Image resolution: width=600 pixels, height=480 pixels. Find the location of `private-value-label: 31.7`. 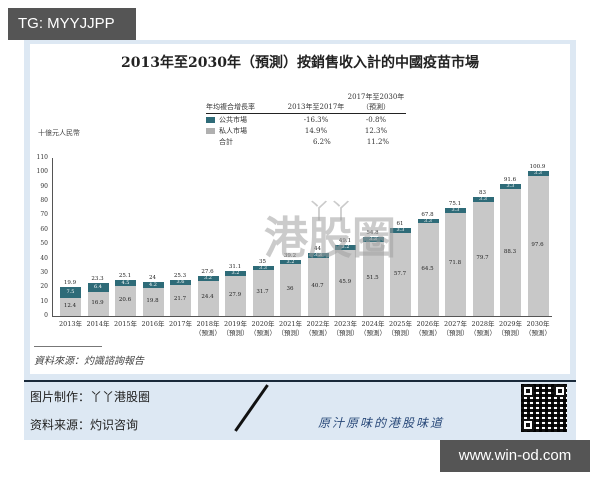

private-value-label: 31.7 is located at coordinates (262, 292).